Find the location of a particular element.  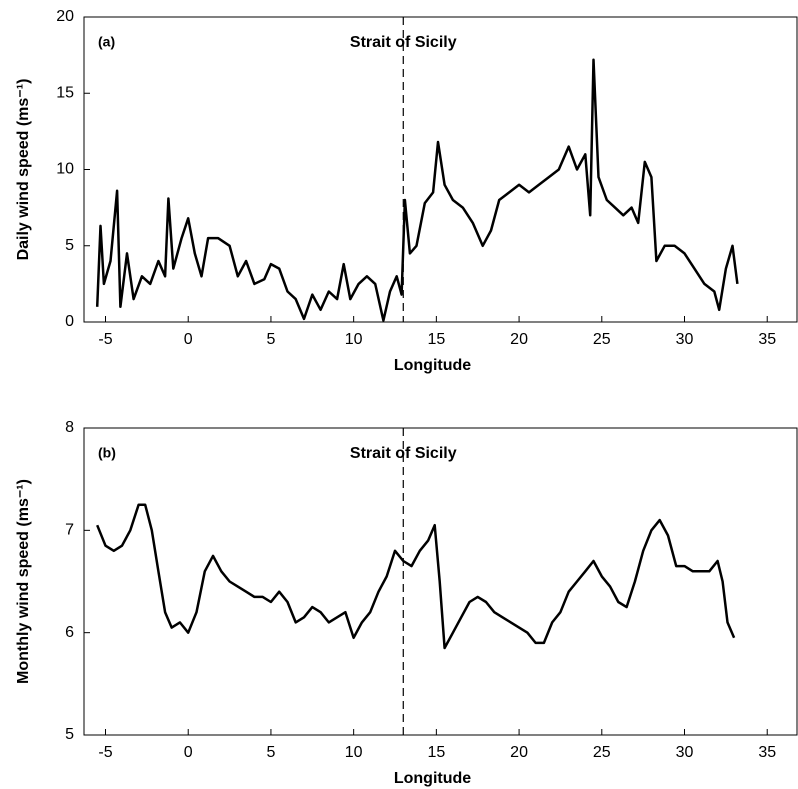

y-axis-label: Daily wind speed (ms⁻¹) is located at coordinates (23, 170).